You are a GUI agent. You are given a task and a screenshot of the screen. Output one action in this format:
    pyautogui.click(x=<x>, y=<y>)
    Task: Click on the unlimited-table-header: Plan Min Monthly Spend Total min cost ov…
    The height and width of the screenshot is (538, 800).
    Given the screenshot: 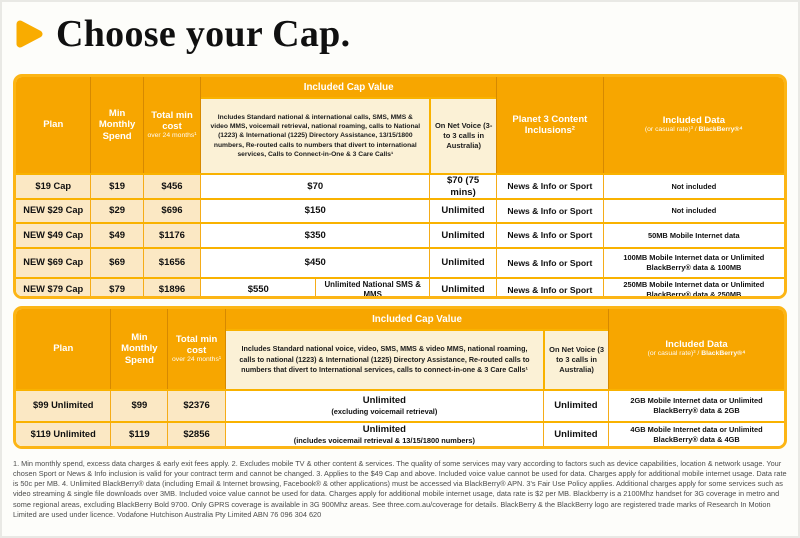 What is the action you would take?
    pyautogui.click(x=400, y=349)
    